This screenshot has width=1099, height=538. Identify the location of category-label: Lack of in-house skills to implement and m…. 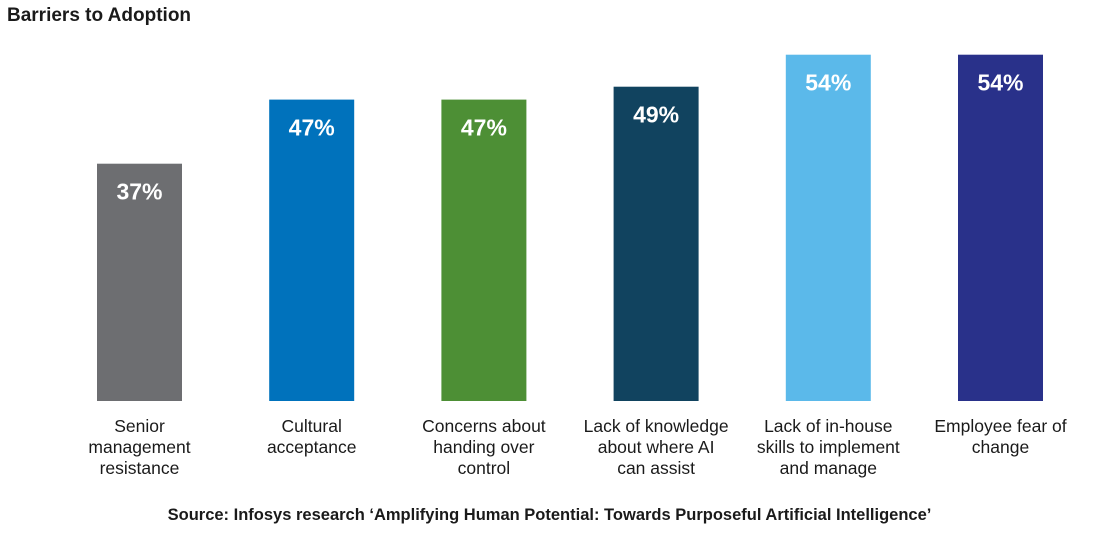
(828, 447).